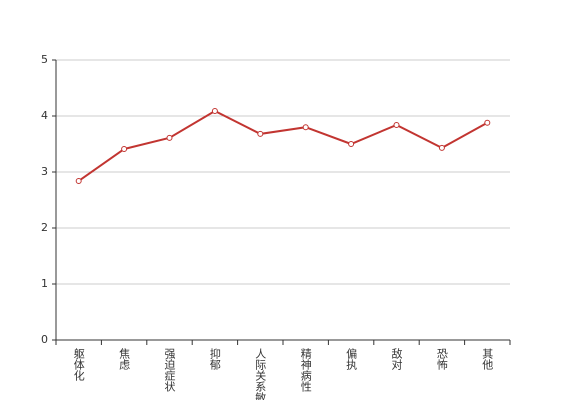  I want to click on x-tick-label: 强迫症状, so click(169, 370).